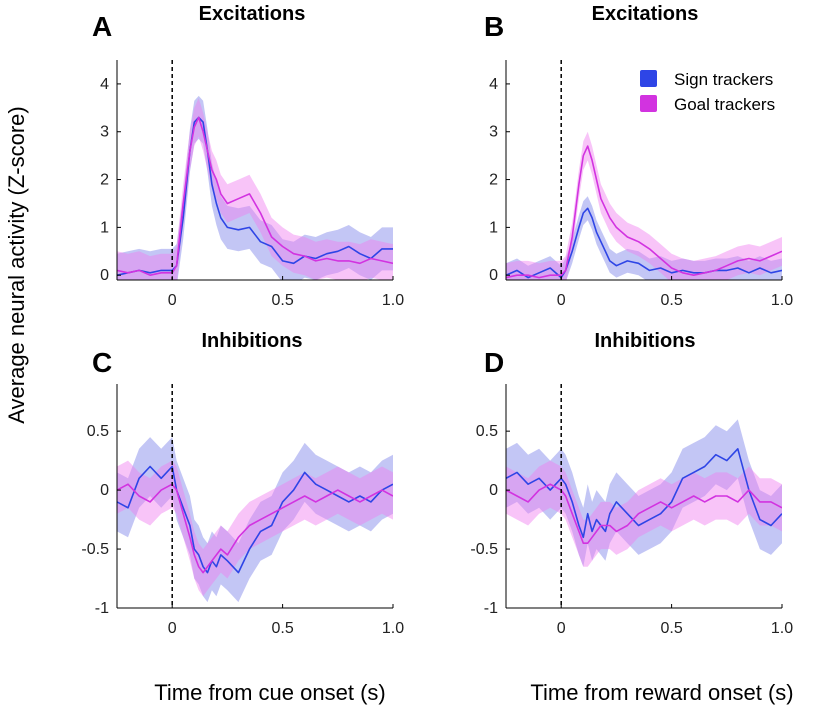 The height and width of the screenshot is (712, 828). I want to click on panel-a-ytick-label: 3, so click(104, 132).